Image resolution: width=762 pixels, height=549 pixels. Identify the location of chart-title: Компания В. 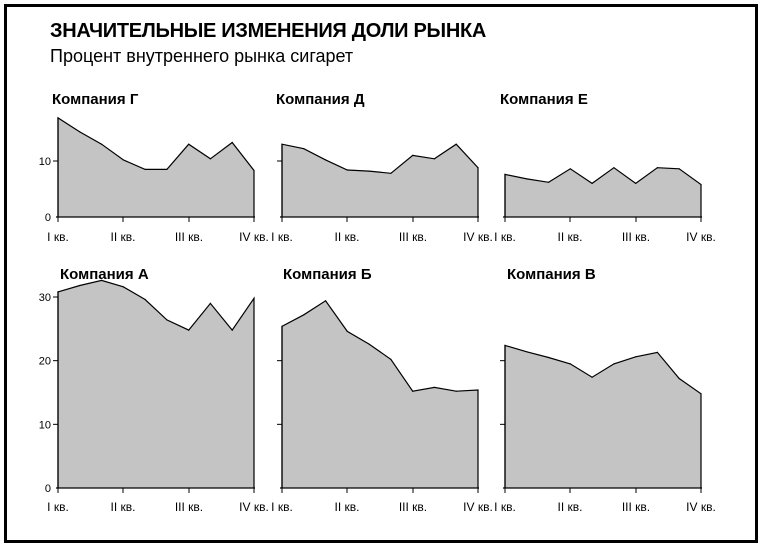
(551, 274).